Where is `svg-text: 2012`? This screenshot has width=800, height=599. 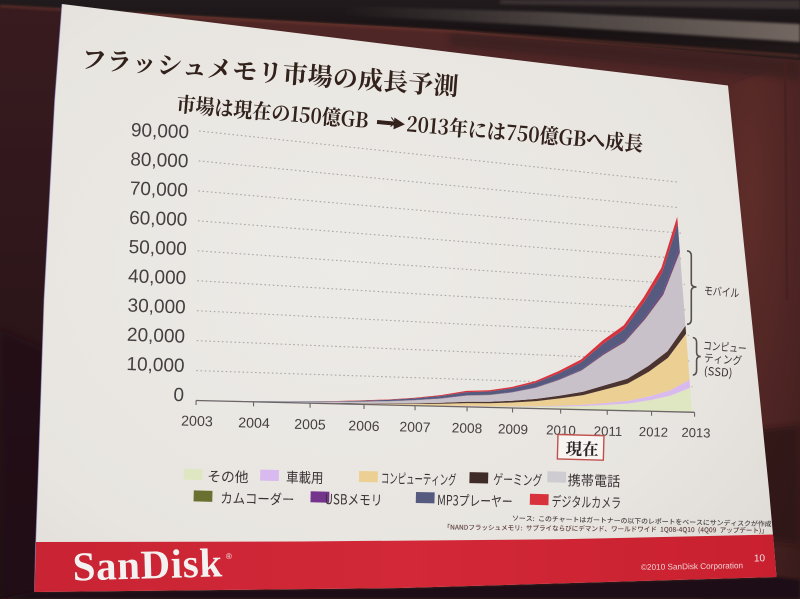
svg-text: 2012 is located at coordinates (654, 432).